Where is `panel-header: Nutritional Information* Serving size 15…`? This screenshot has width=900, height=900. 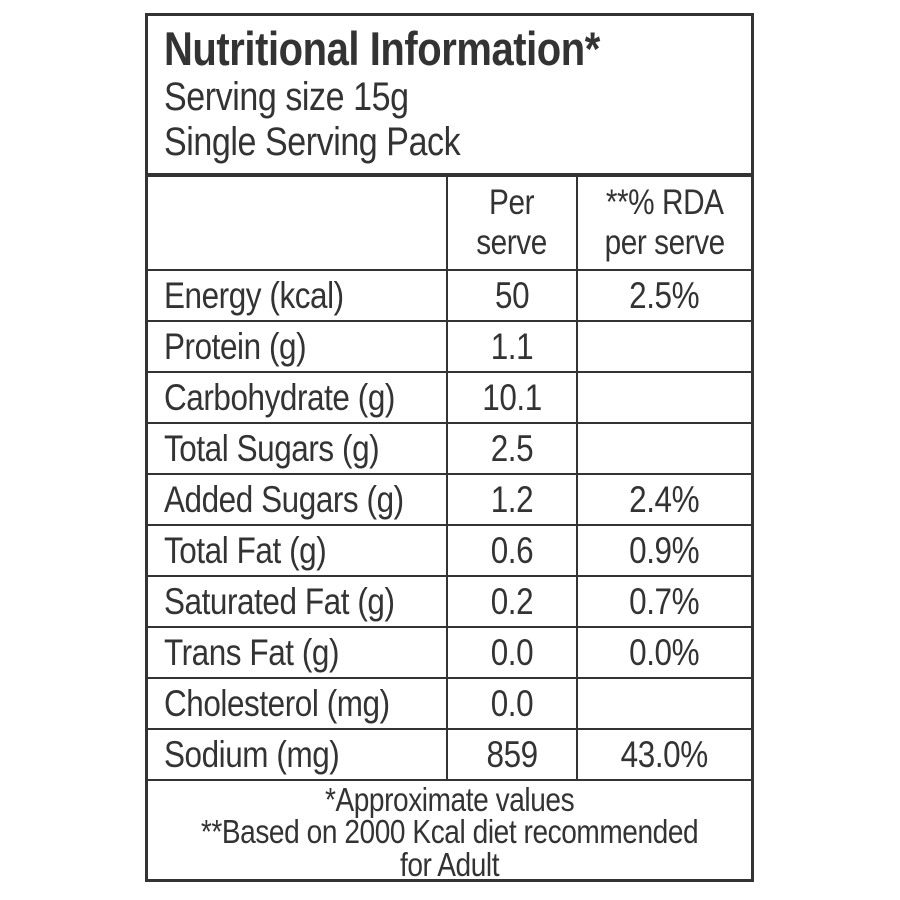
panel-header: Nutritional Information* Serving size 15… is located at coordinates (449, 96).